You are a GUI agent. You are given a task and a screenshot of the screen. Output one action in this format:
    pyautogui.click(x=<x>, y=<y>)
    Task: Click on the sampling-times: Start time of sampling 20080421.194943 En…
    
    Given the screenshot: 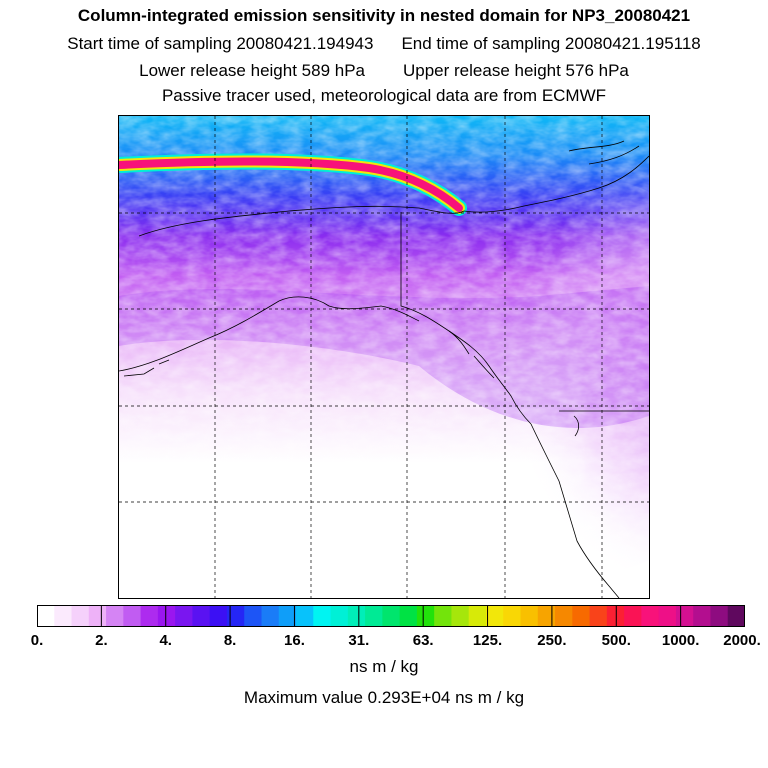 What is the action you would take?
    pyautogui.click(x=384, y=44)
    